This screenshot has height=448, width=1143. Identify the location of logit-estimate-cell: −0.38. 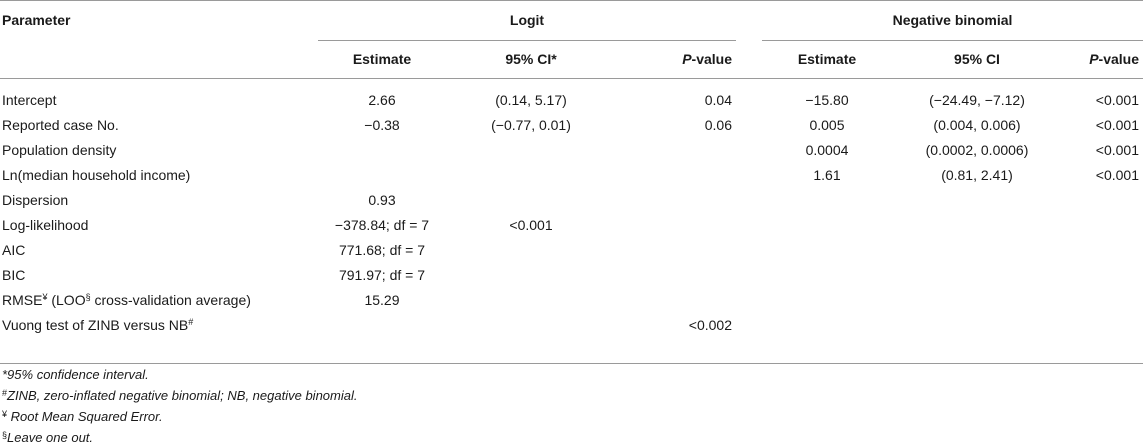
(382, 125).